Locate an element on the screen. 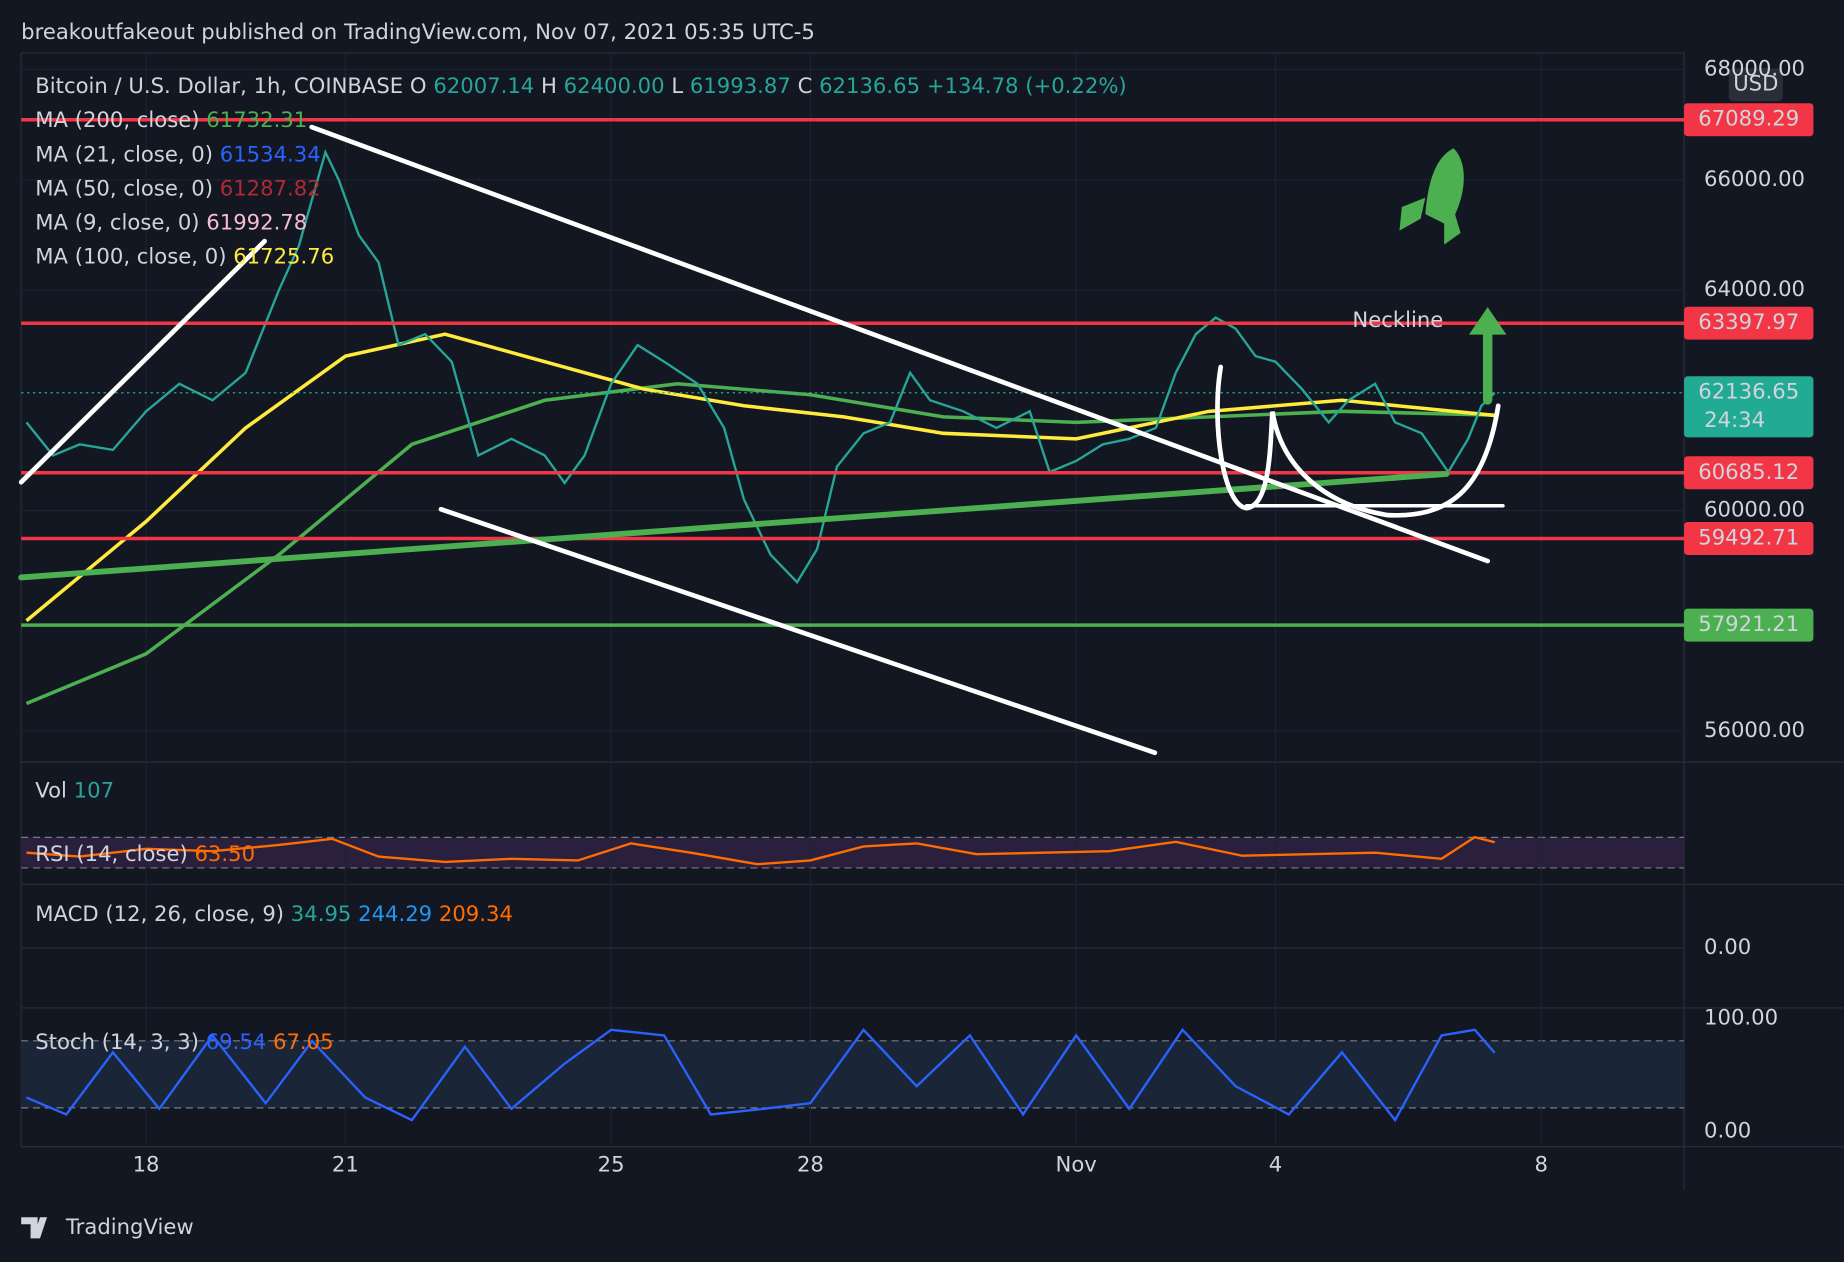 The width and height of the screenshot is (1844, 1262). stoch-line is located at coordinates (761, 1075).